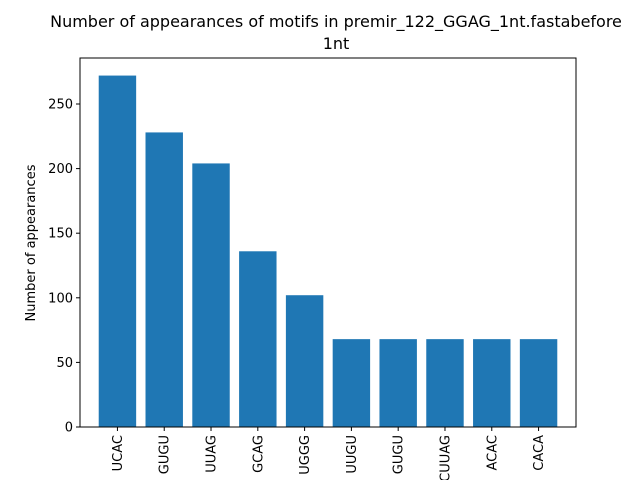 The width and height of the screenshot is (640, 480). What do you see at coordinates (336, 43) in the screenshot?
I see `chart-title-line2: 1nt` at bounding box center [336, 43].